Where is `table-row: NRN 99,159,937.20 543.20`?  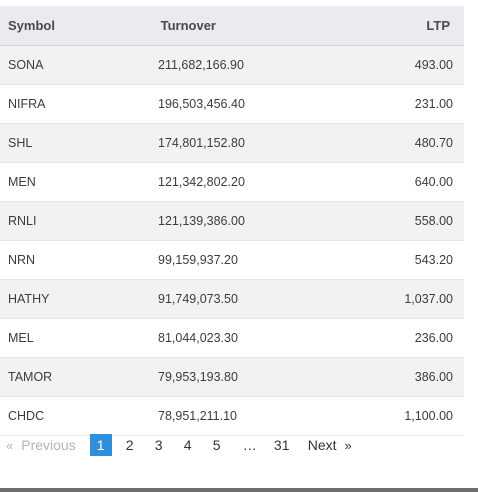
table-row: NRN 99,159,937.20 543.20 is located at coordinates (232, 260).